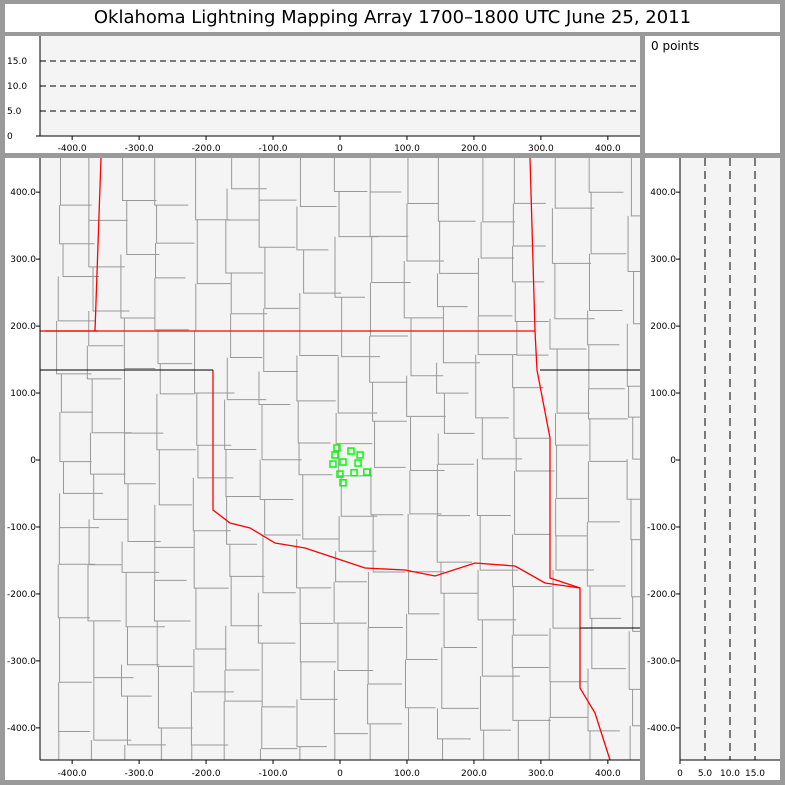  What do you see at coordinates (21, 528) in the screenshot?
I see `y-tick-label: -100.0` at bounding box center [21, 528].